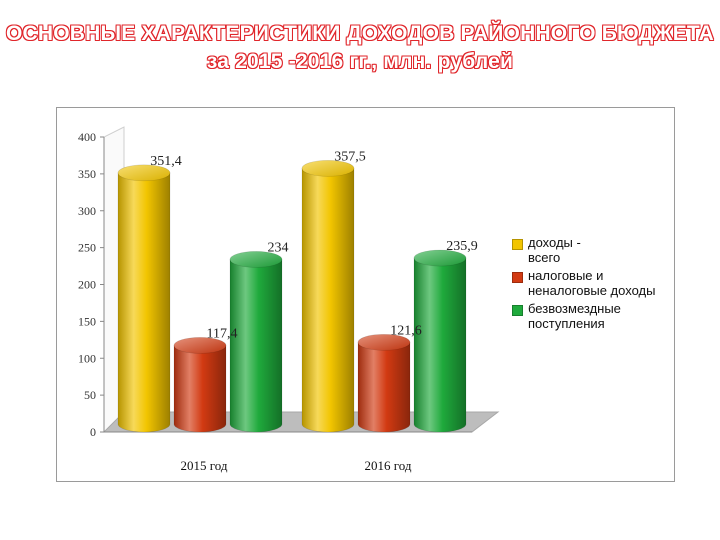 The image size is (720, 540). Describe the element at coordinates (360, 61) in the screenshot. I see `chart-subtitle: за 2015 -2016 гг., млн. рублей` at that location.